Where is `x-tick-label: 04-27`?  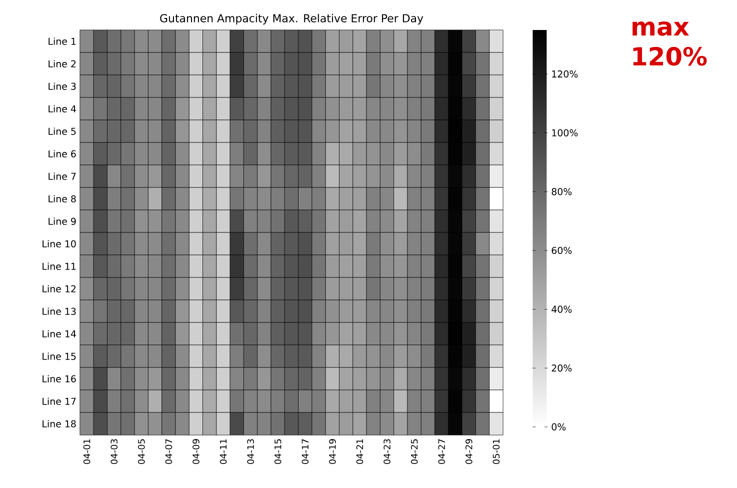 x-tick-label: 04-27 is located at coordinates (441, 451).